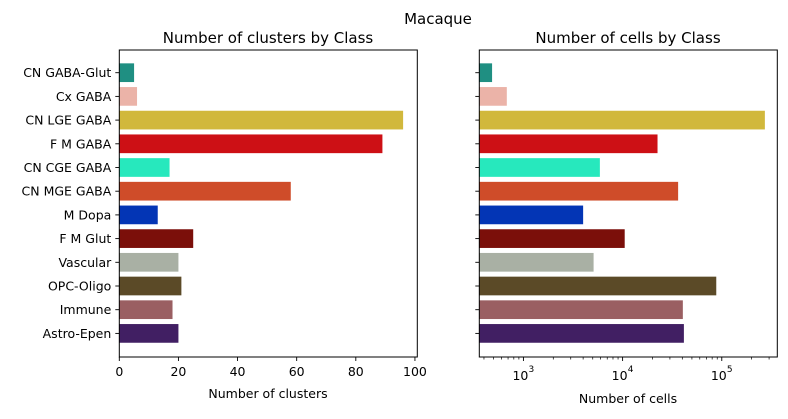  Describe the element at coordinates (268, 38) in the screenshot. I see `clusters-chart-title: Number of clusters by Class` at that location.